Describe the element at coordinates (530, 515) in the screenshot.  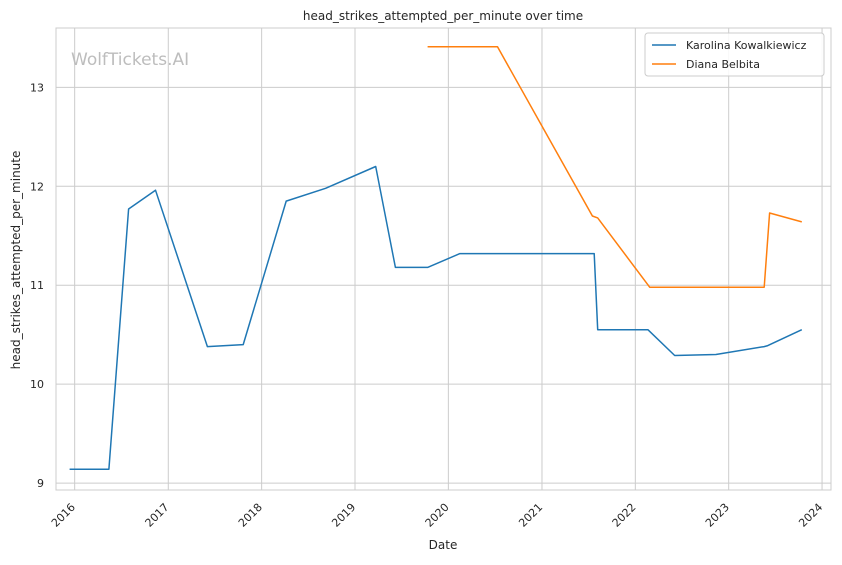
I see `x-tick-label: 2021` at that location.